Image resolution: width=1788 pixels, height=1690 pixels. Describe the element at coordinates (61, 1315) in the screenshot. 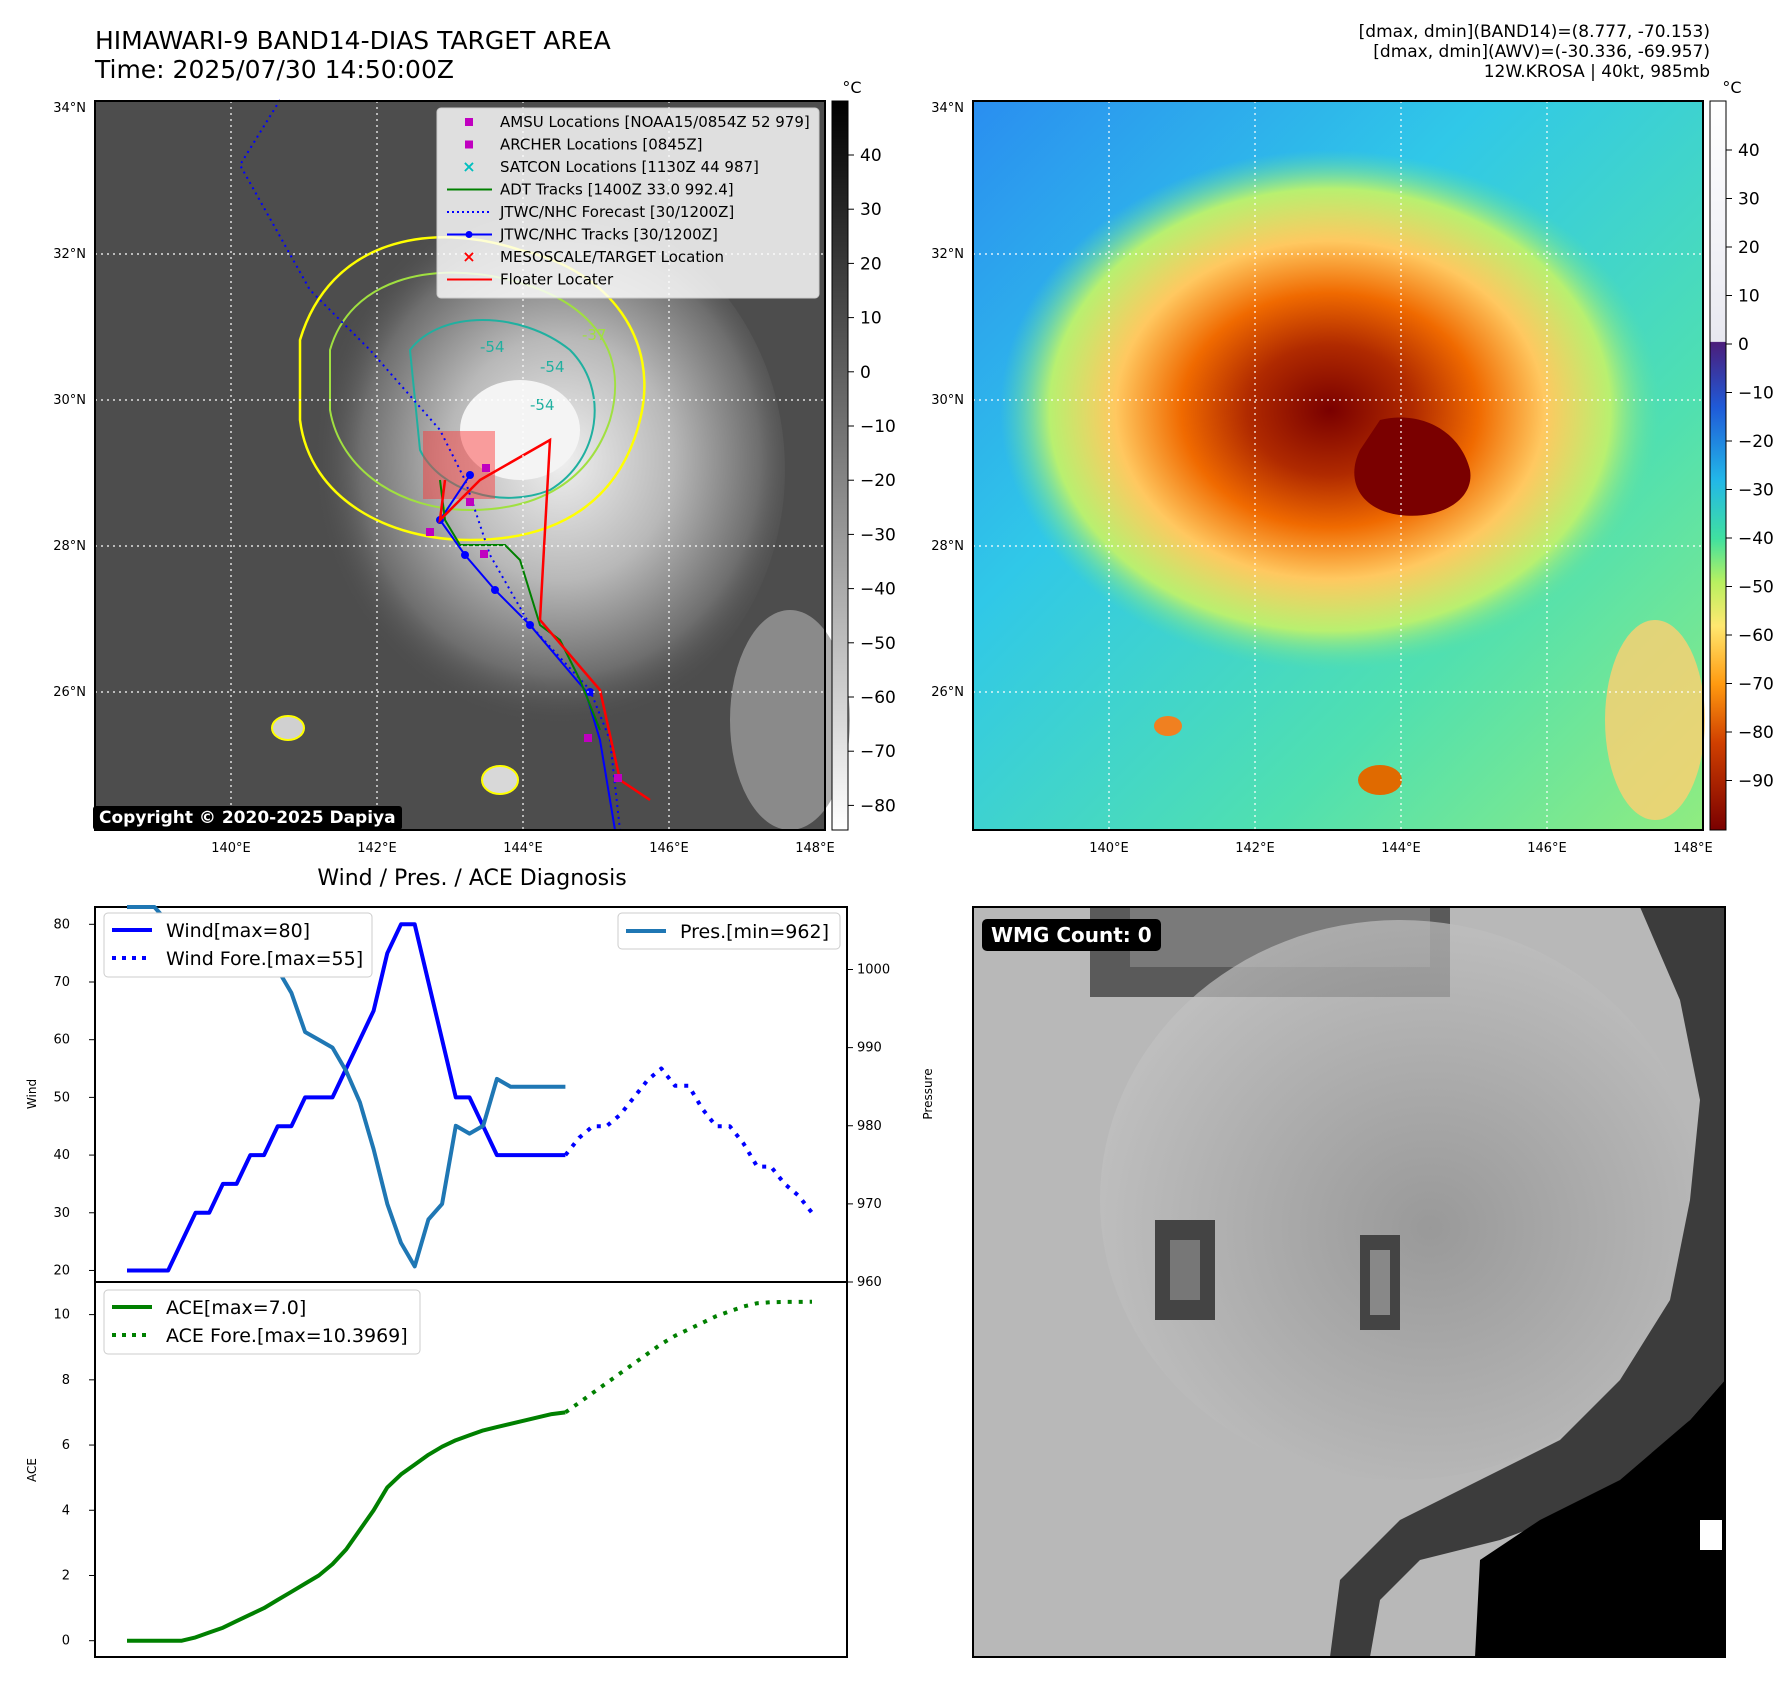

I see `ace-ytick-label: 10` at that location.